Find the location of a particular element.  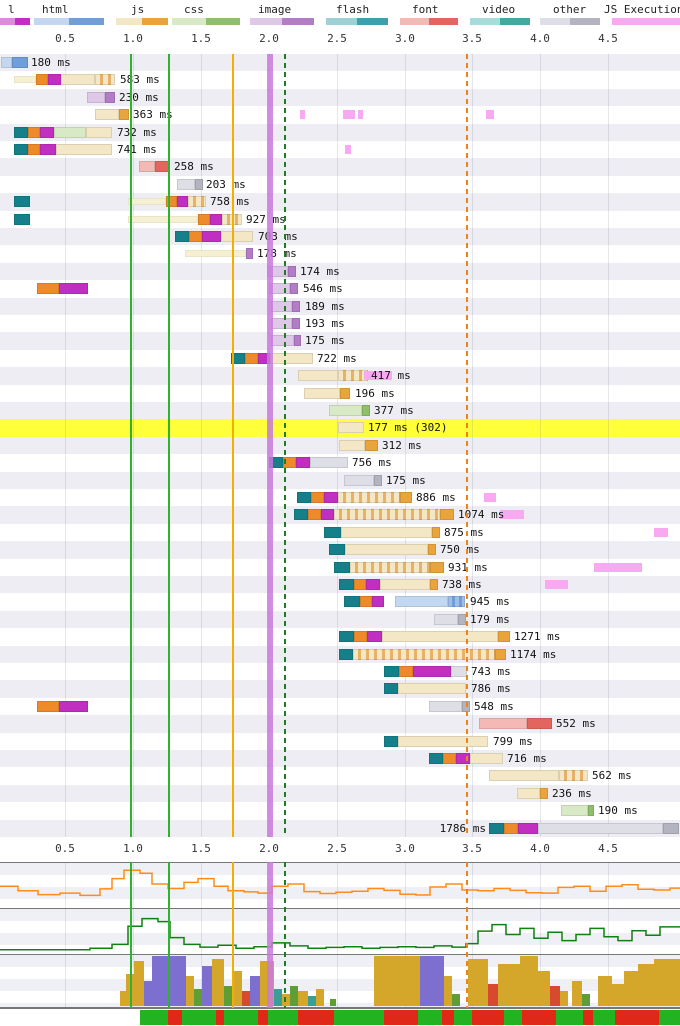

request-row: 741 ms is located at coordinates (340, 150).